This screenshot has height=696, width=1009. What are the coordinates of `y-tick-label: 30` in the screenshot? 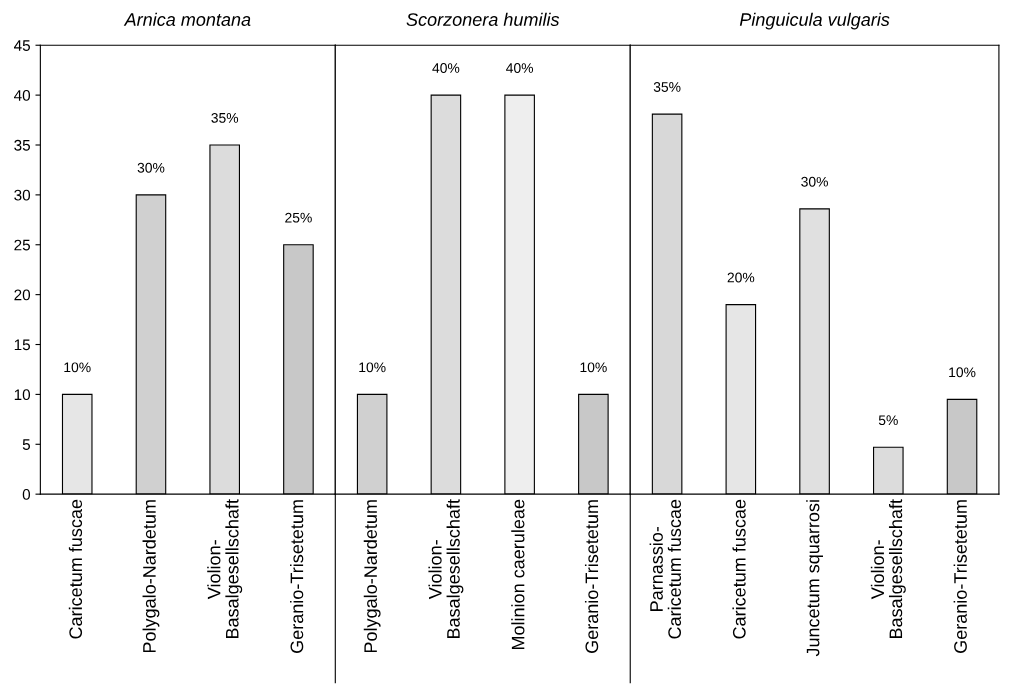 It's located at (22, 195).